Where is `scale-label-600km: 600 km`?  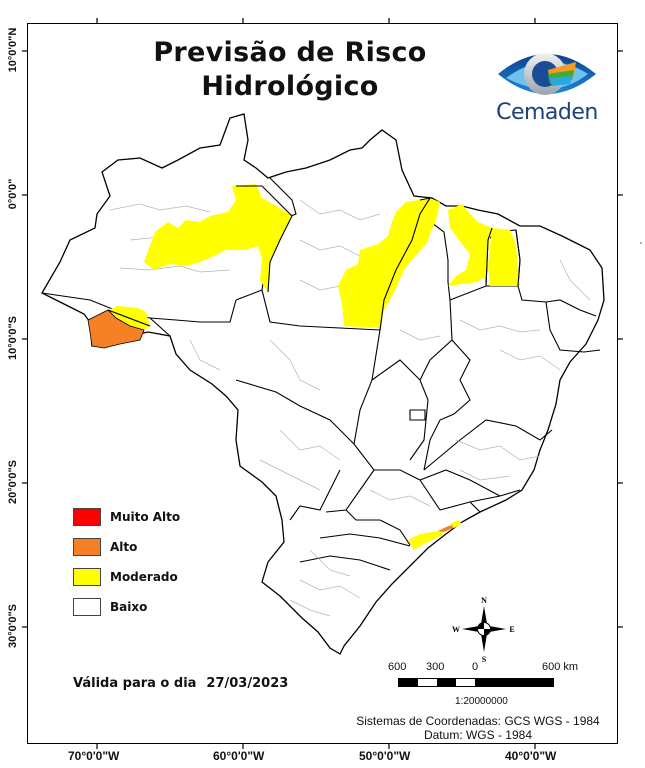 scale-label-600km: 600 km is located at coordinates (560, 667).